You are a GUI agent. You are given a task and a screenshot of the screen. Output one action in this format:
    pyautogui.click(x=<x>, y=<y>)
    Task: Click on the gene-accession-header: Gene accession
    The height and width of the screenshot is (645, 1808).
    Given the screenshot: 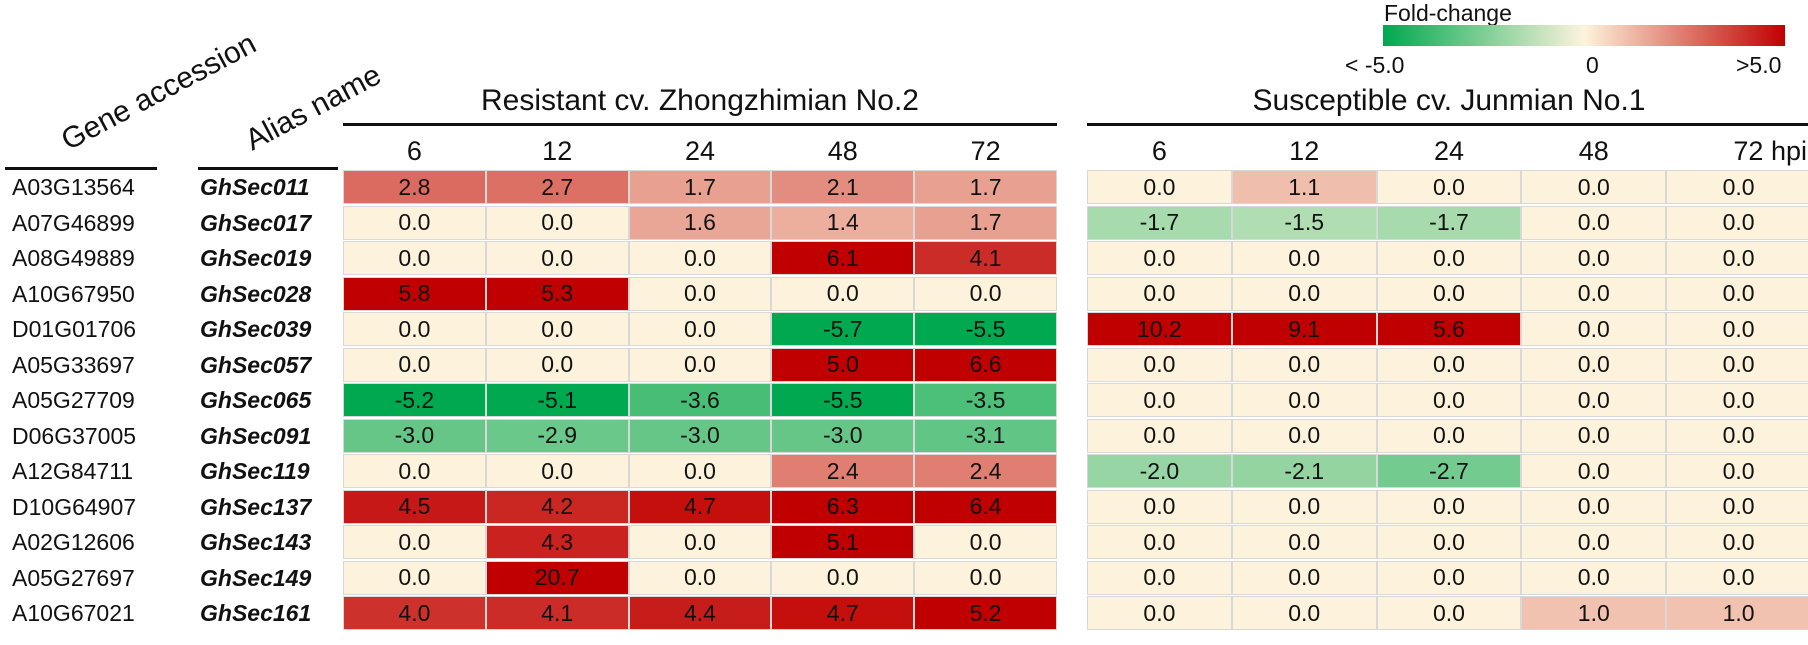 What is the action you would take?
    pyautogui.click(x=159, y=92)
    